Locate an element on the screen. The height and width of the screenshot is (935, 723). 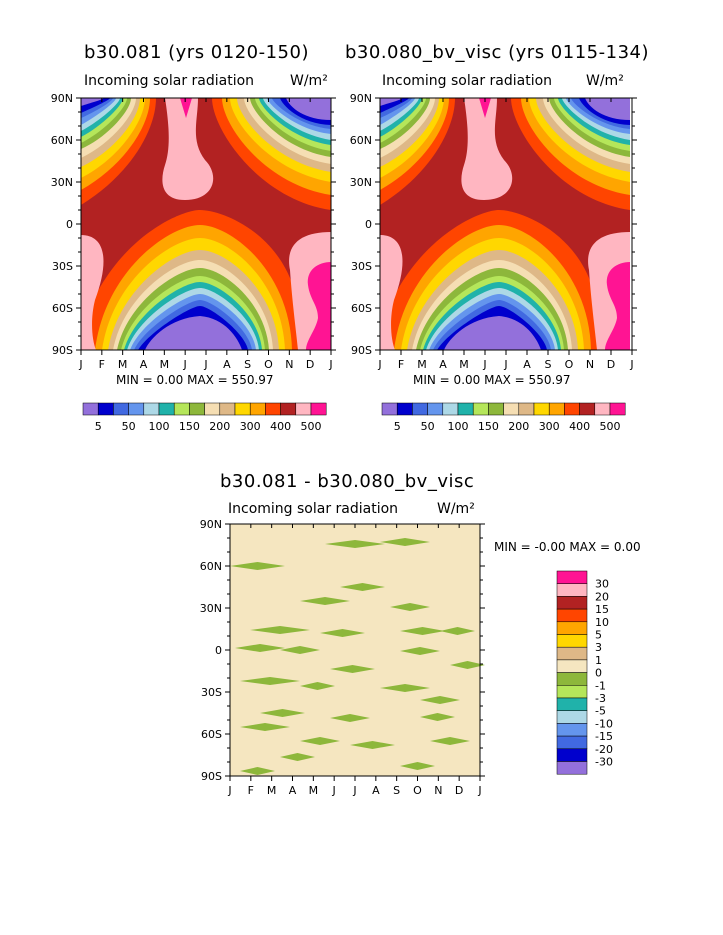
chart2-title: b30.080_bv_visc (yrs 0115-134) is located at coordinates (497, 52).